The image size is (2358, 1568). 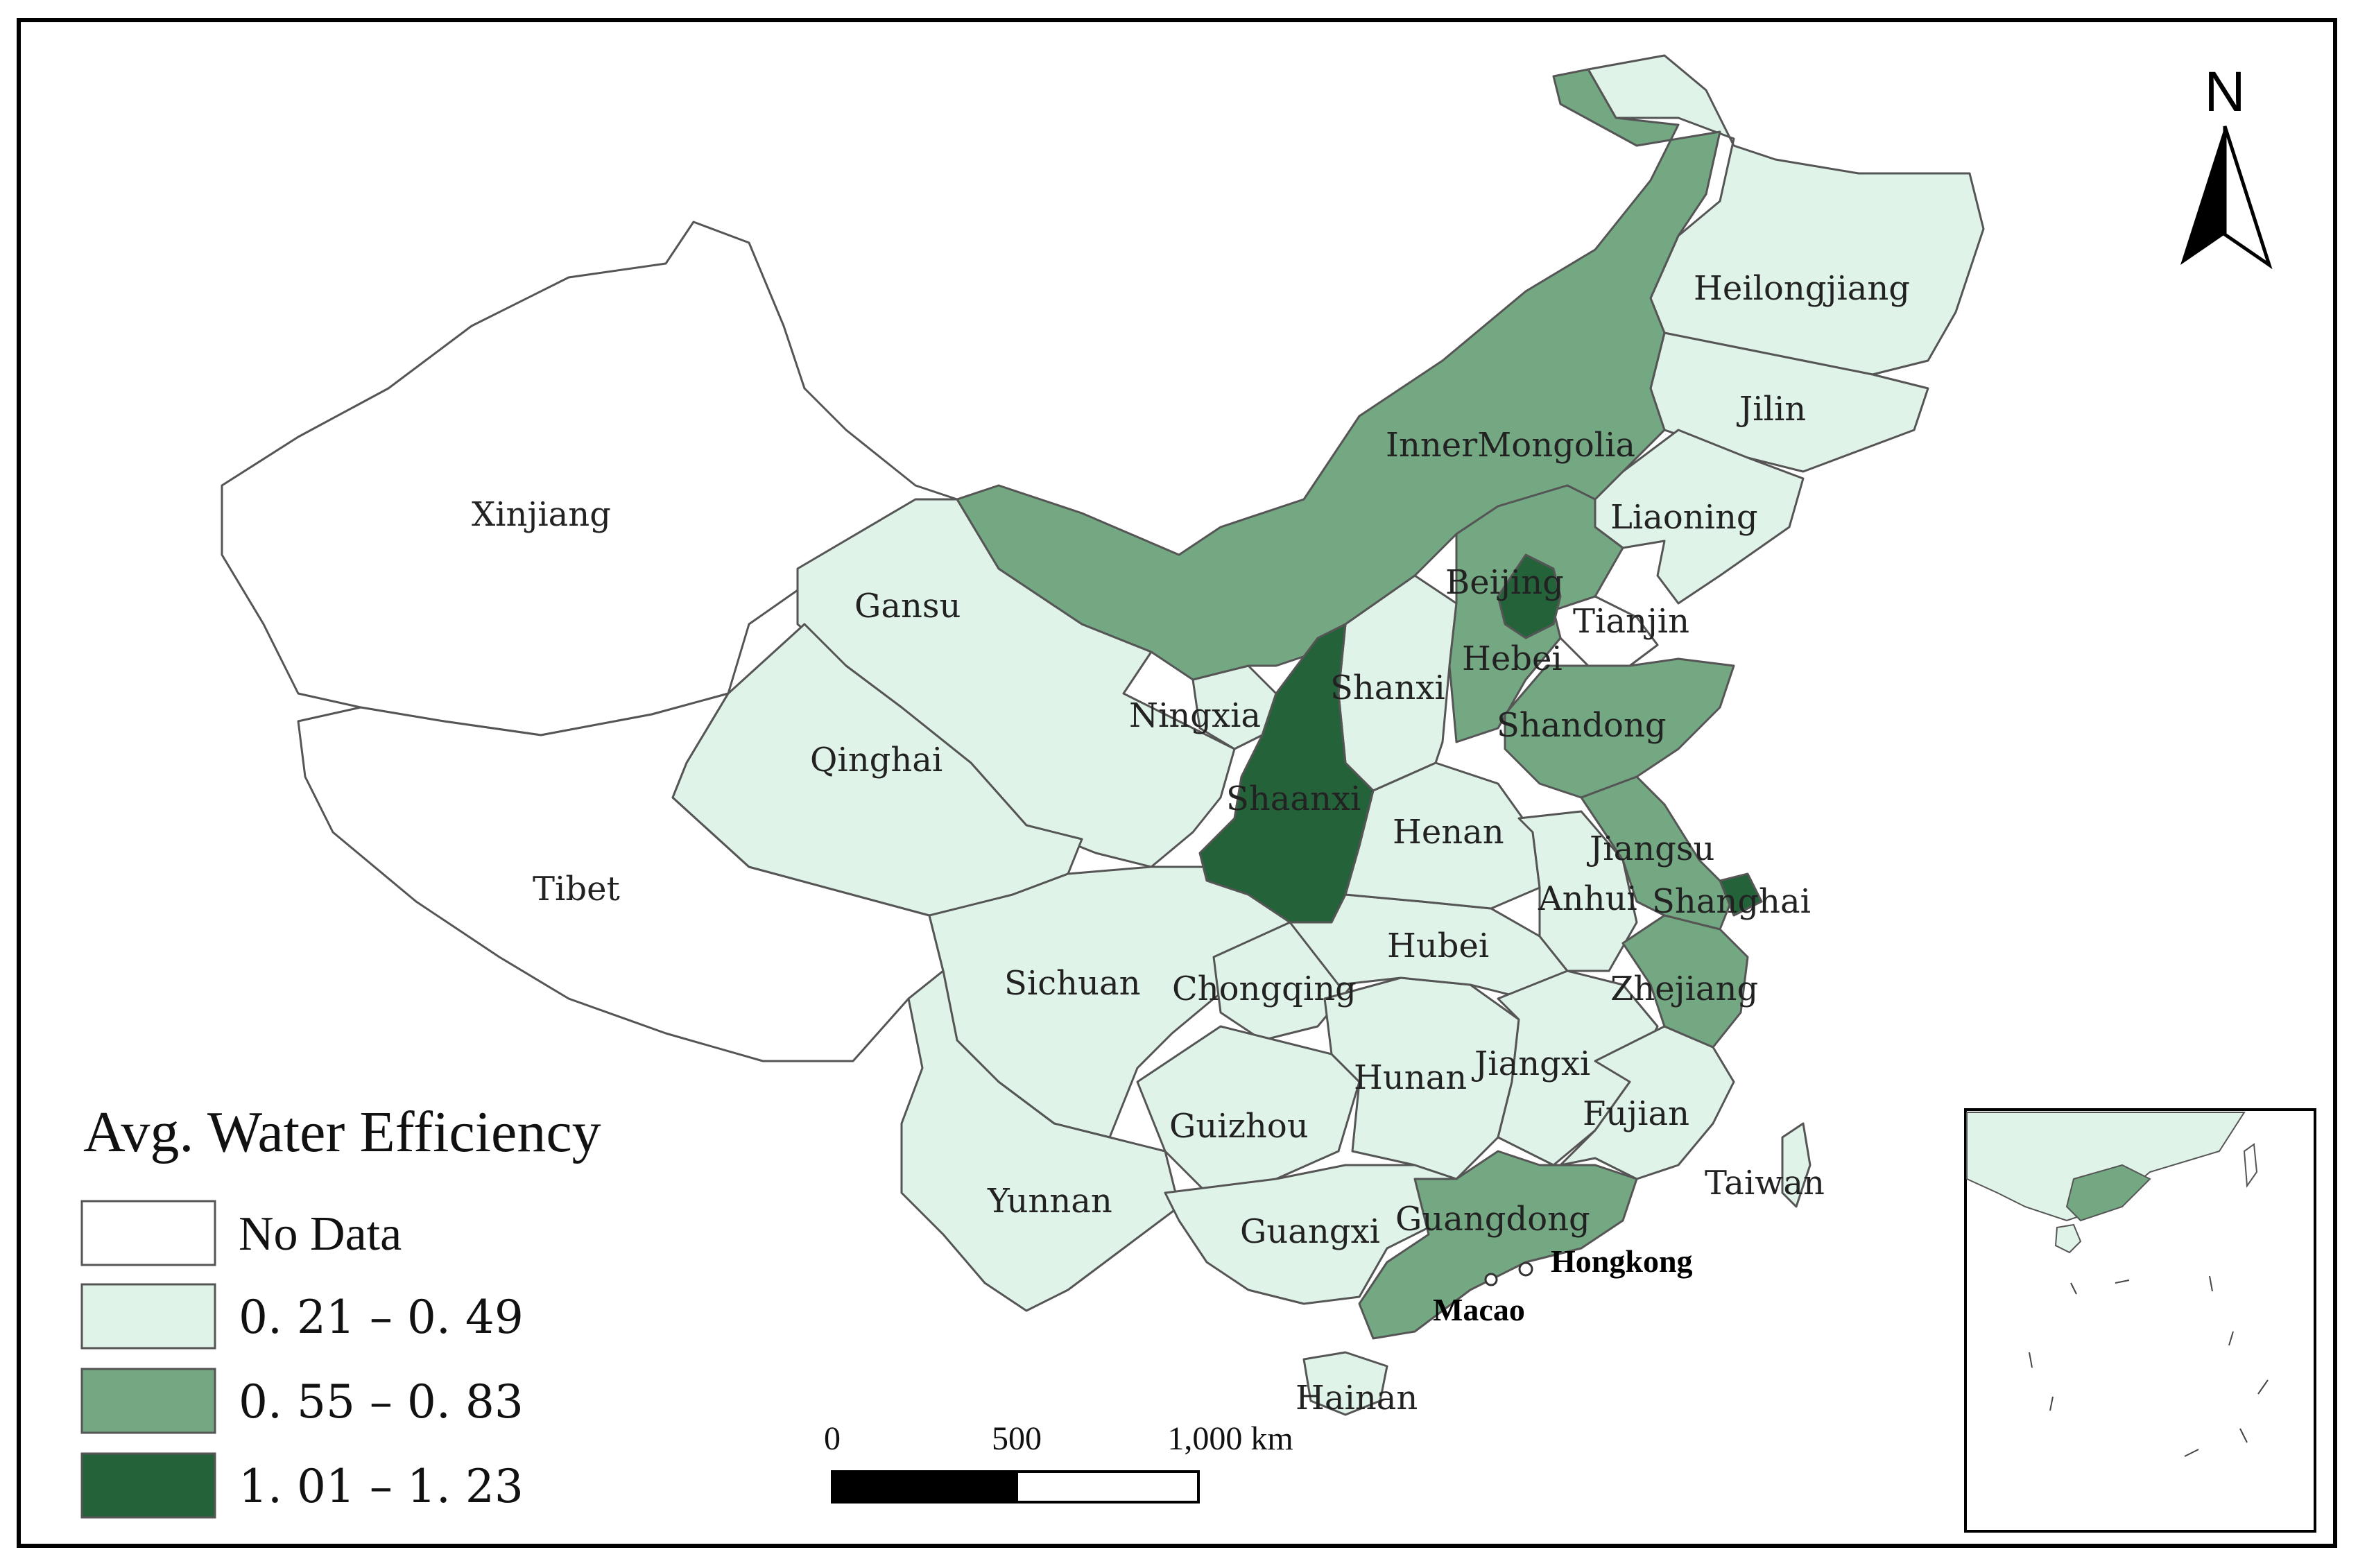 I want to click on region-zhejiang, so click(x=1685, y=982).